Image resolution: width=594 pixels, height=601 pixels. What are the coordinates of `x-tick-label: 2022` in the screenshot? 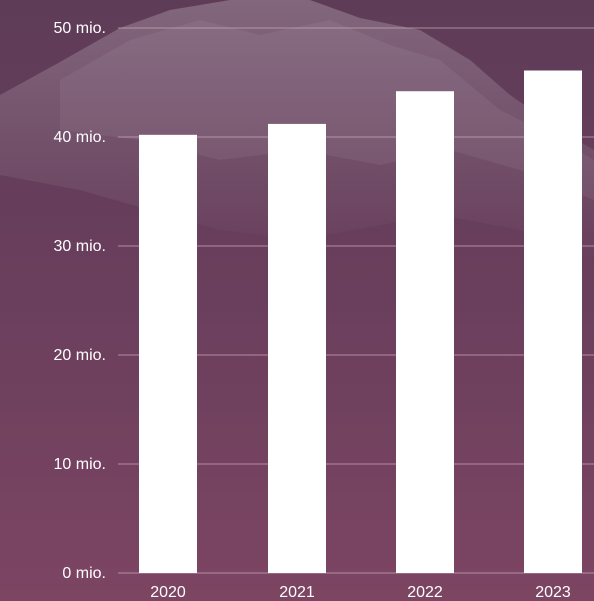 It's located at (425, 592).